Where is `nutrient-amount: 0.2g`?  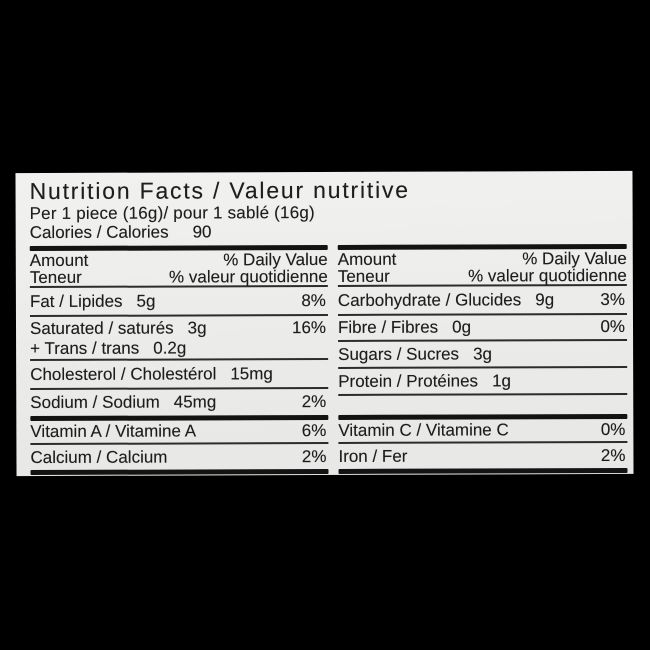 nutrient-amount: 0.2g is located at coordinates (170, 348).